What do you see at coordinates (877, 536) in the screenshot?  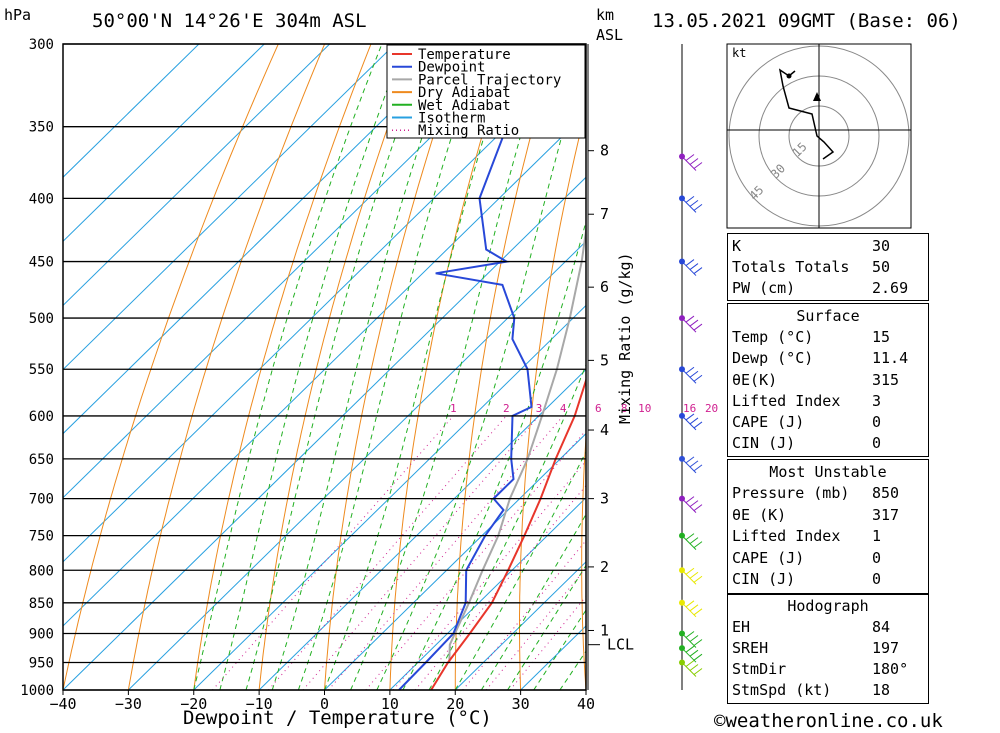 I see `mu-li-value: 1` at bounding box center [877, 536].